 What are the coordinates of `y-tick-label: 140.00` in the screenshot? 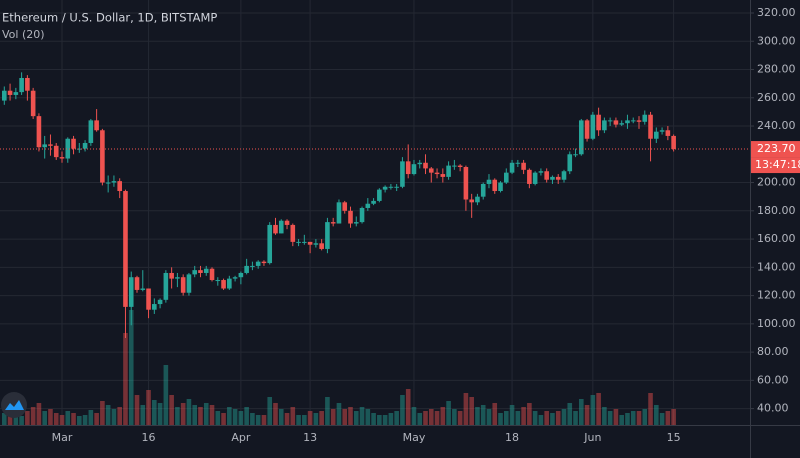 It's located at (776, 266).